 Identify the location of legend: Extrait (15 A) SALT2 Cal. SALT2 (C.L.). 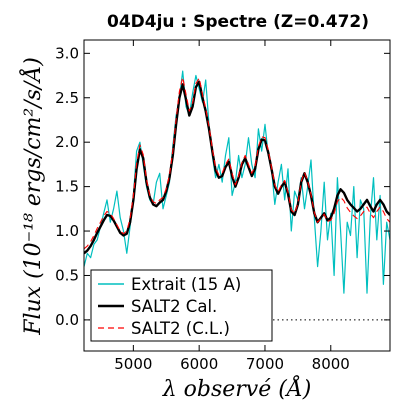
(181, 305).